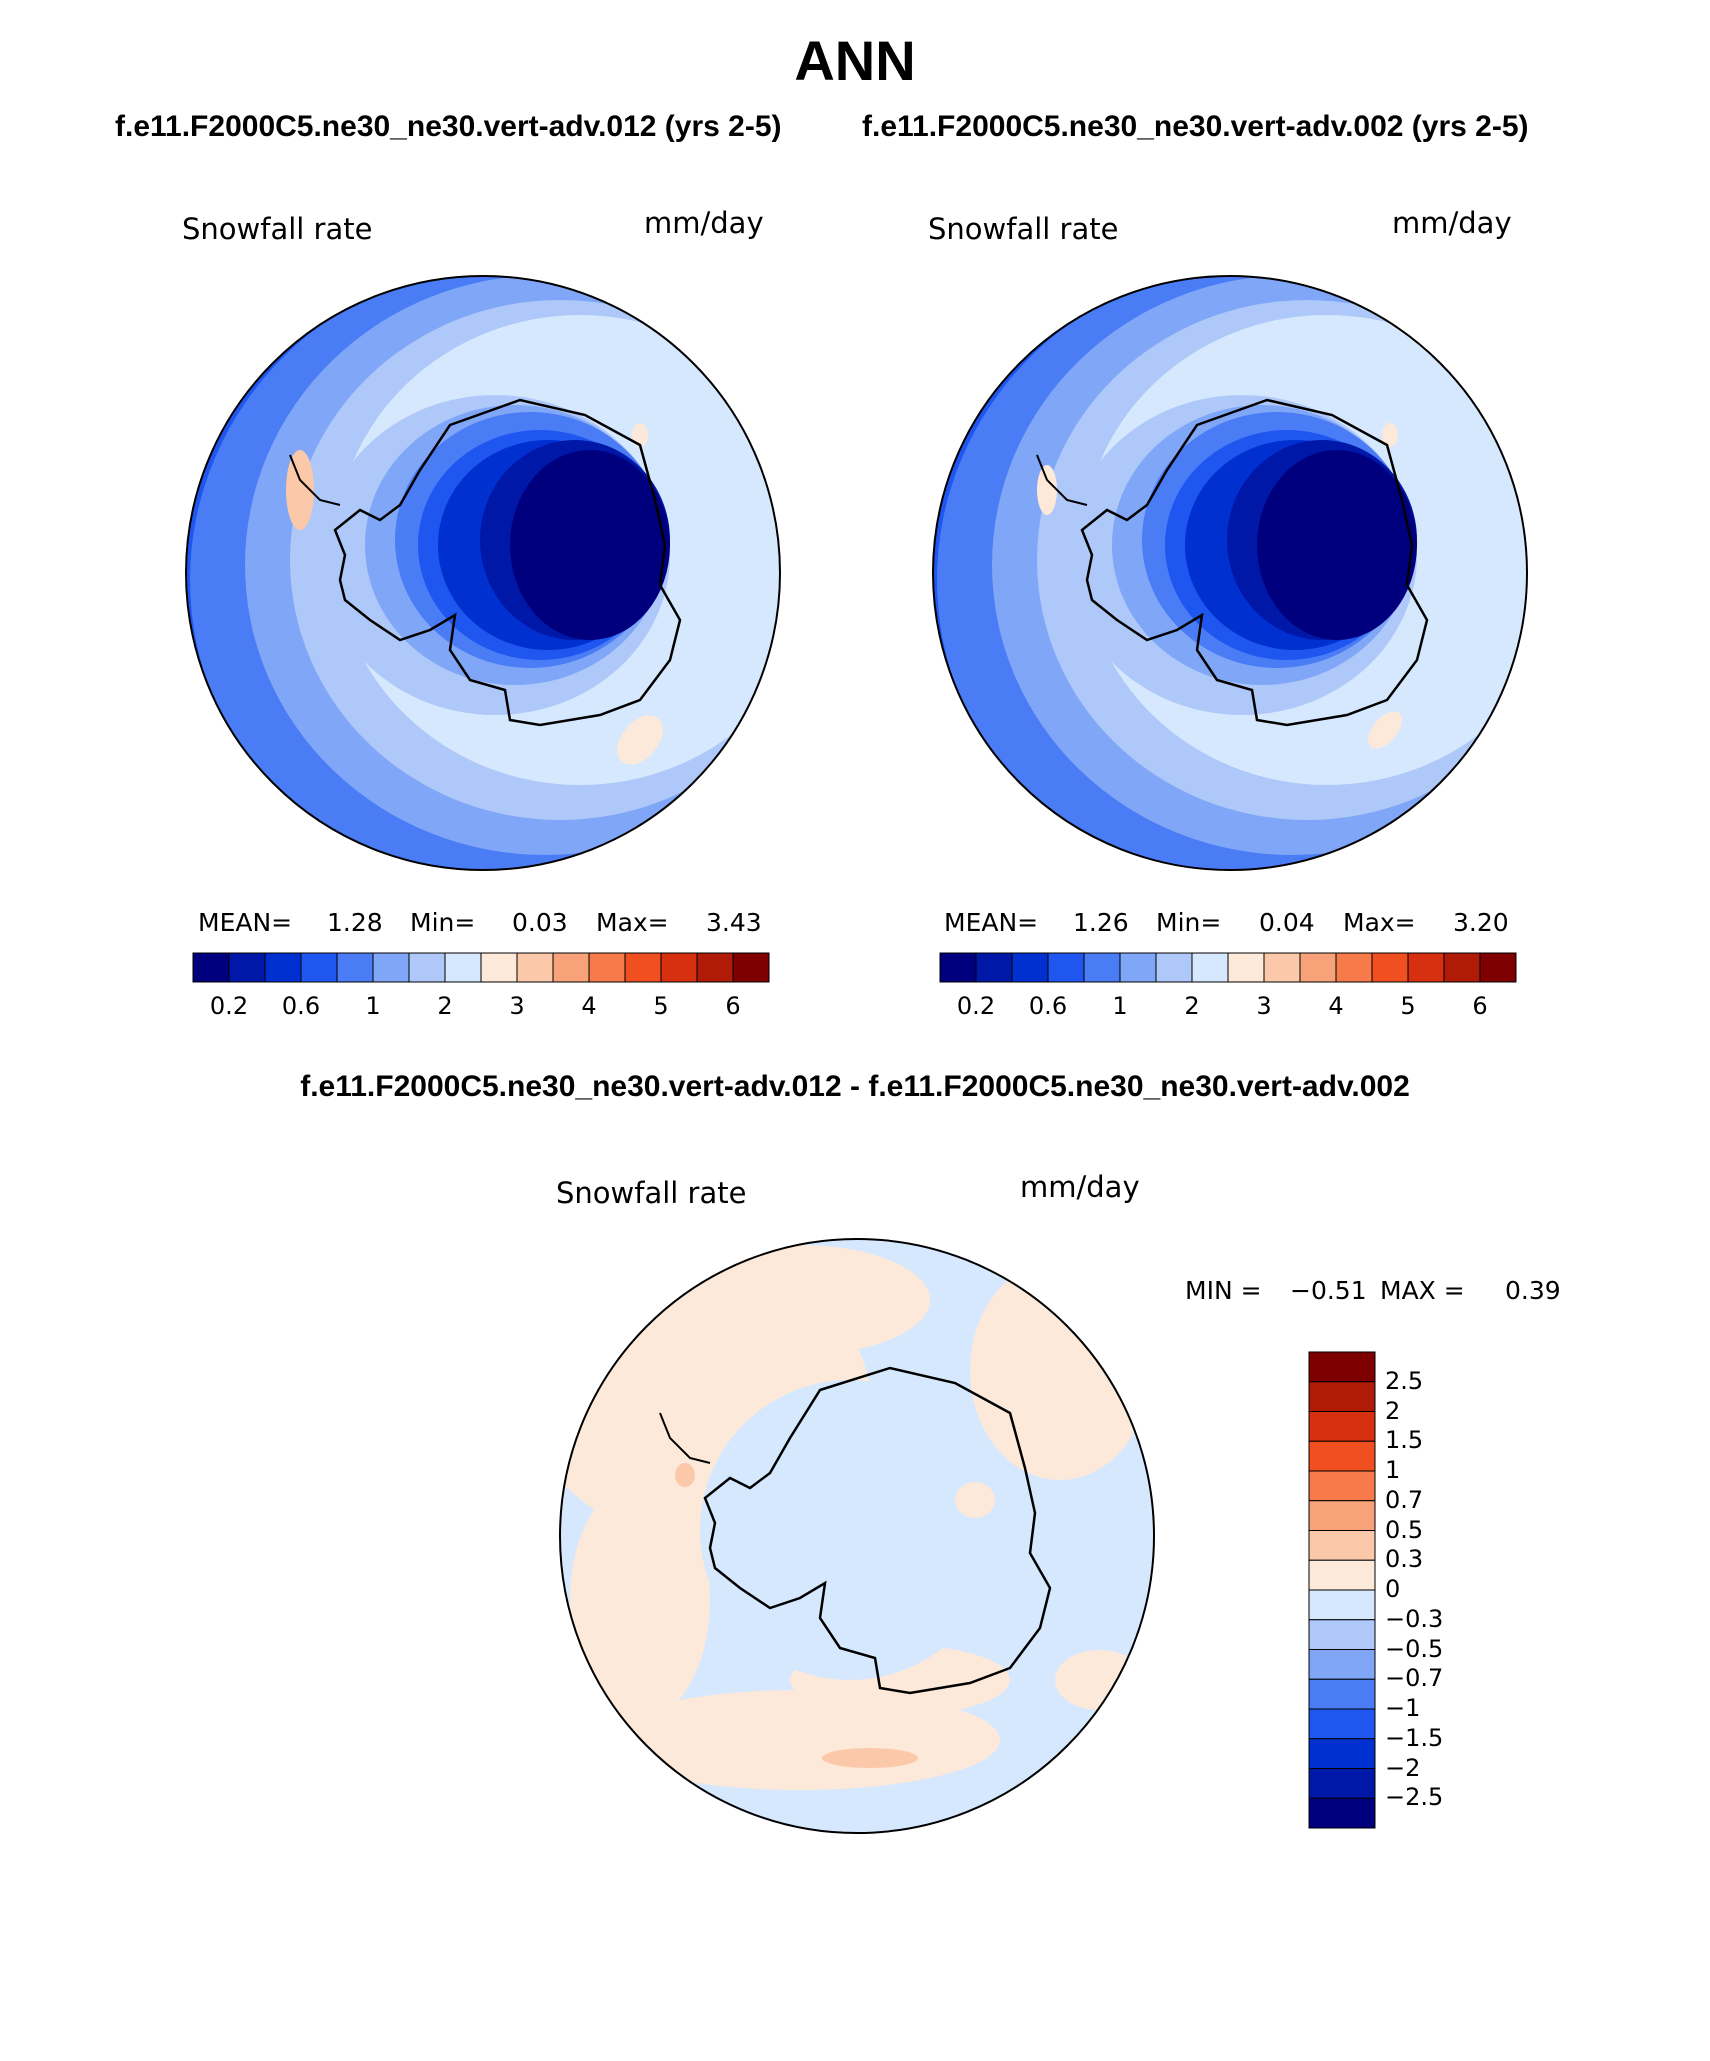 This screenshot has height=2061, width=1710. What do you see at coordinates (1264, 1006) in the screenshot?
I see `panel-2-colorbar-tick-label: 3` at bounding box center [1264, 1006].